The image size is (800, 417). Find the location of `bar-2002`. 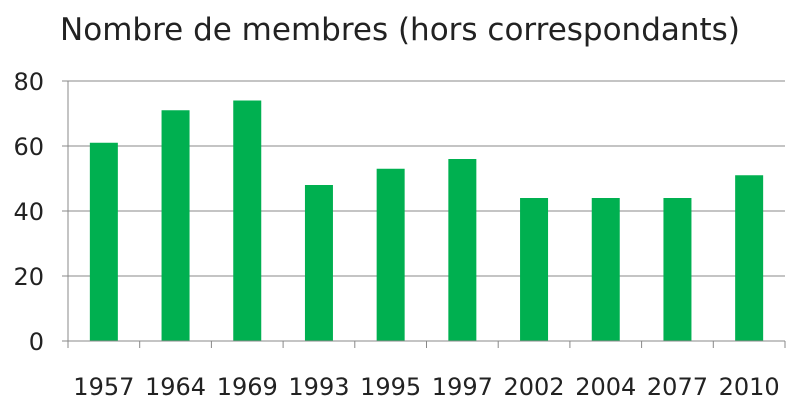

bar-2002 is located at coordinates (534, 269).